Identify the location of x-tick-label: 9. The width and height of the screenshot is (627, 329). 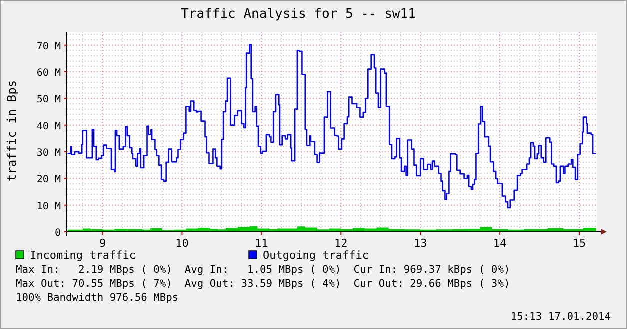
(102, 243).